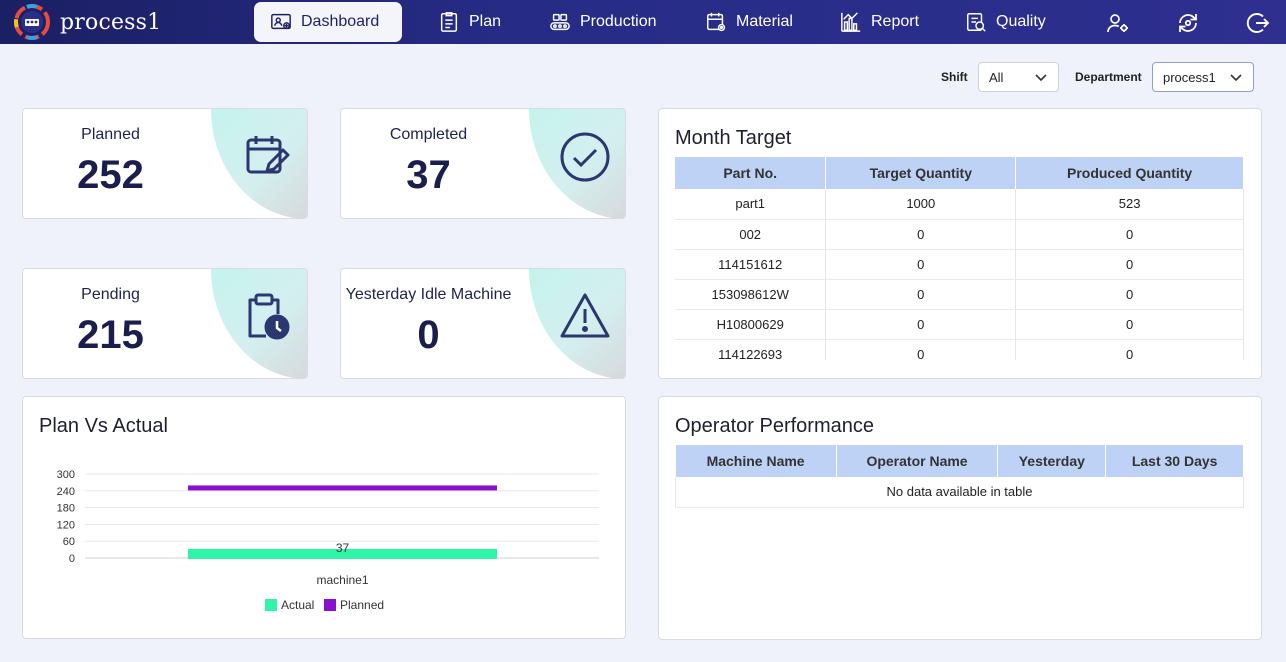  I want to click on stat-value: 215, so click(110, 335).